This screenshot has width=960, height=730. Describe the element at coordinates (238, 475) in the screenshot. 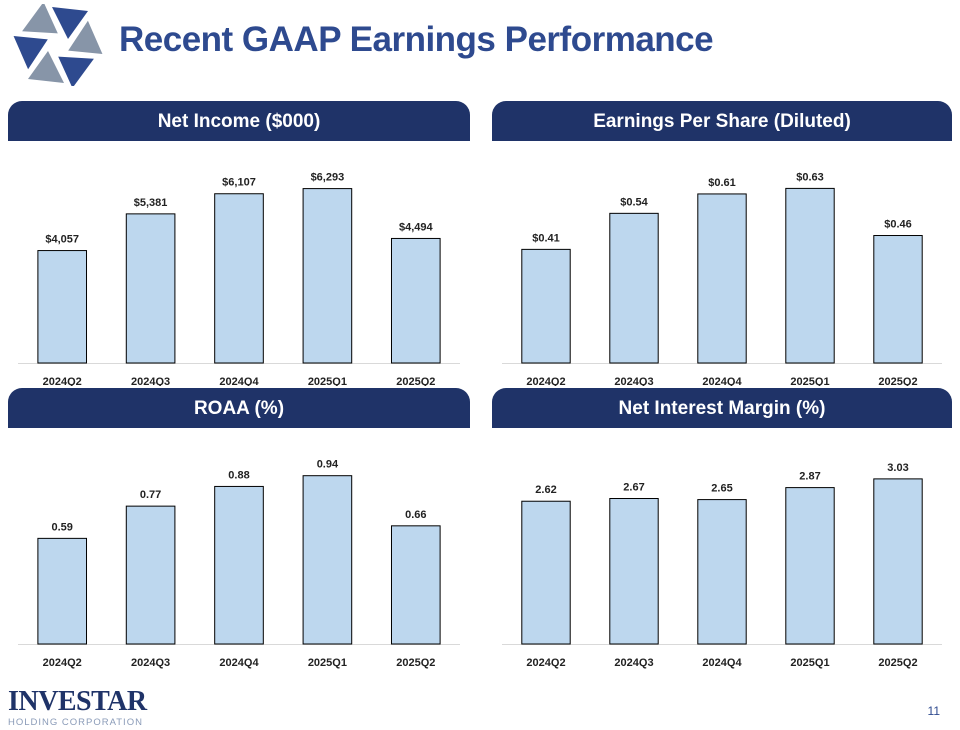

I see `data-label: 0.88` at that location.